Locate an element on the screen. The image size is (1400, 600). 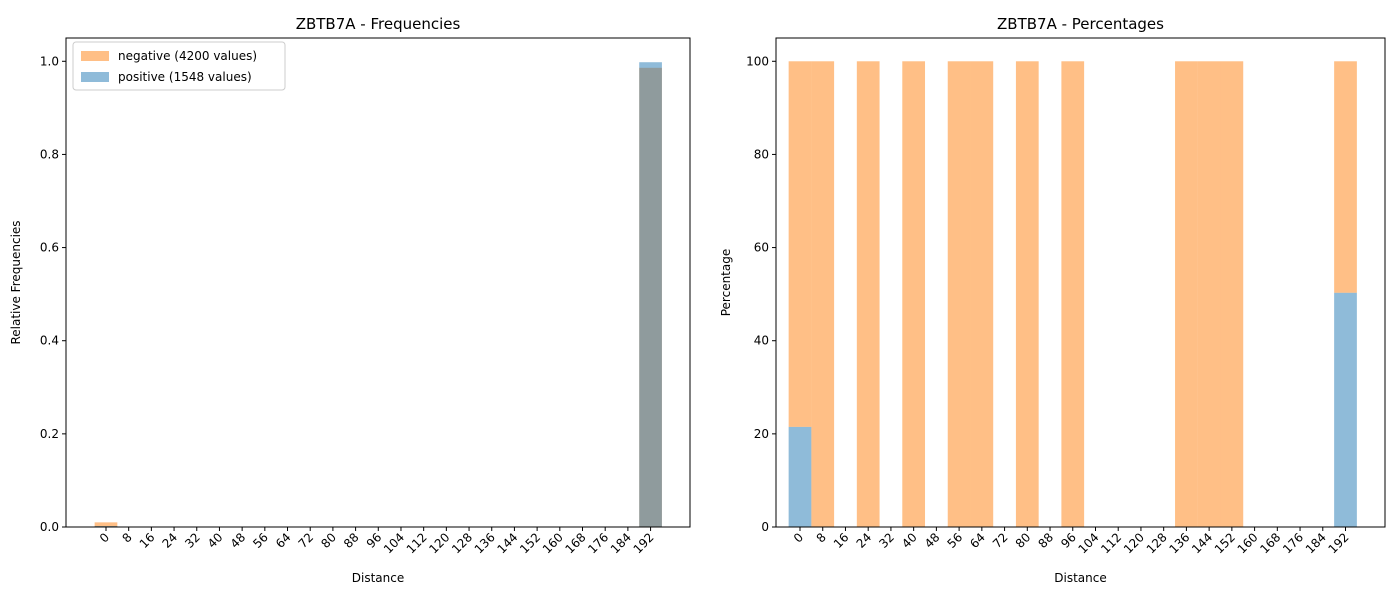
chart-title: ZBTB7A - Percentages is located at coordinates (1080, 24).